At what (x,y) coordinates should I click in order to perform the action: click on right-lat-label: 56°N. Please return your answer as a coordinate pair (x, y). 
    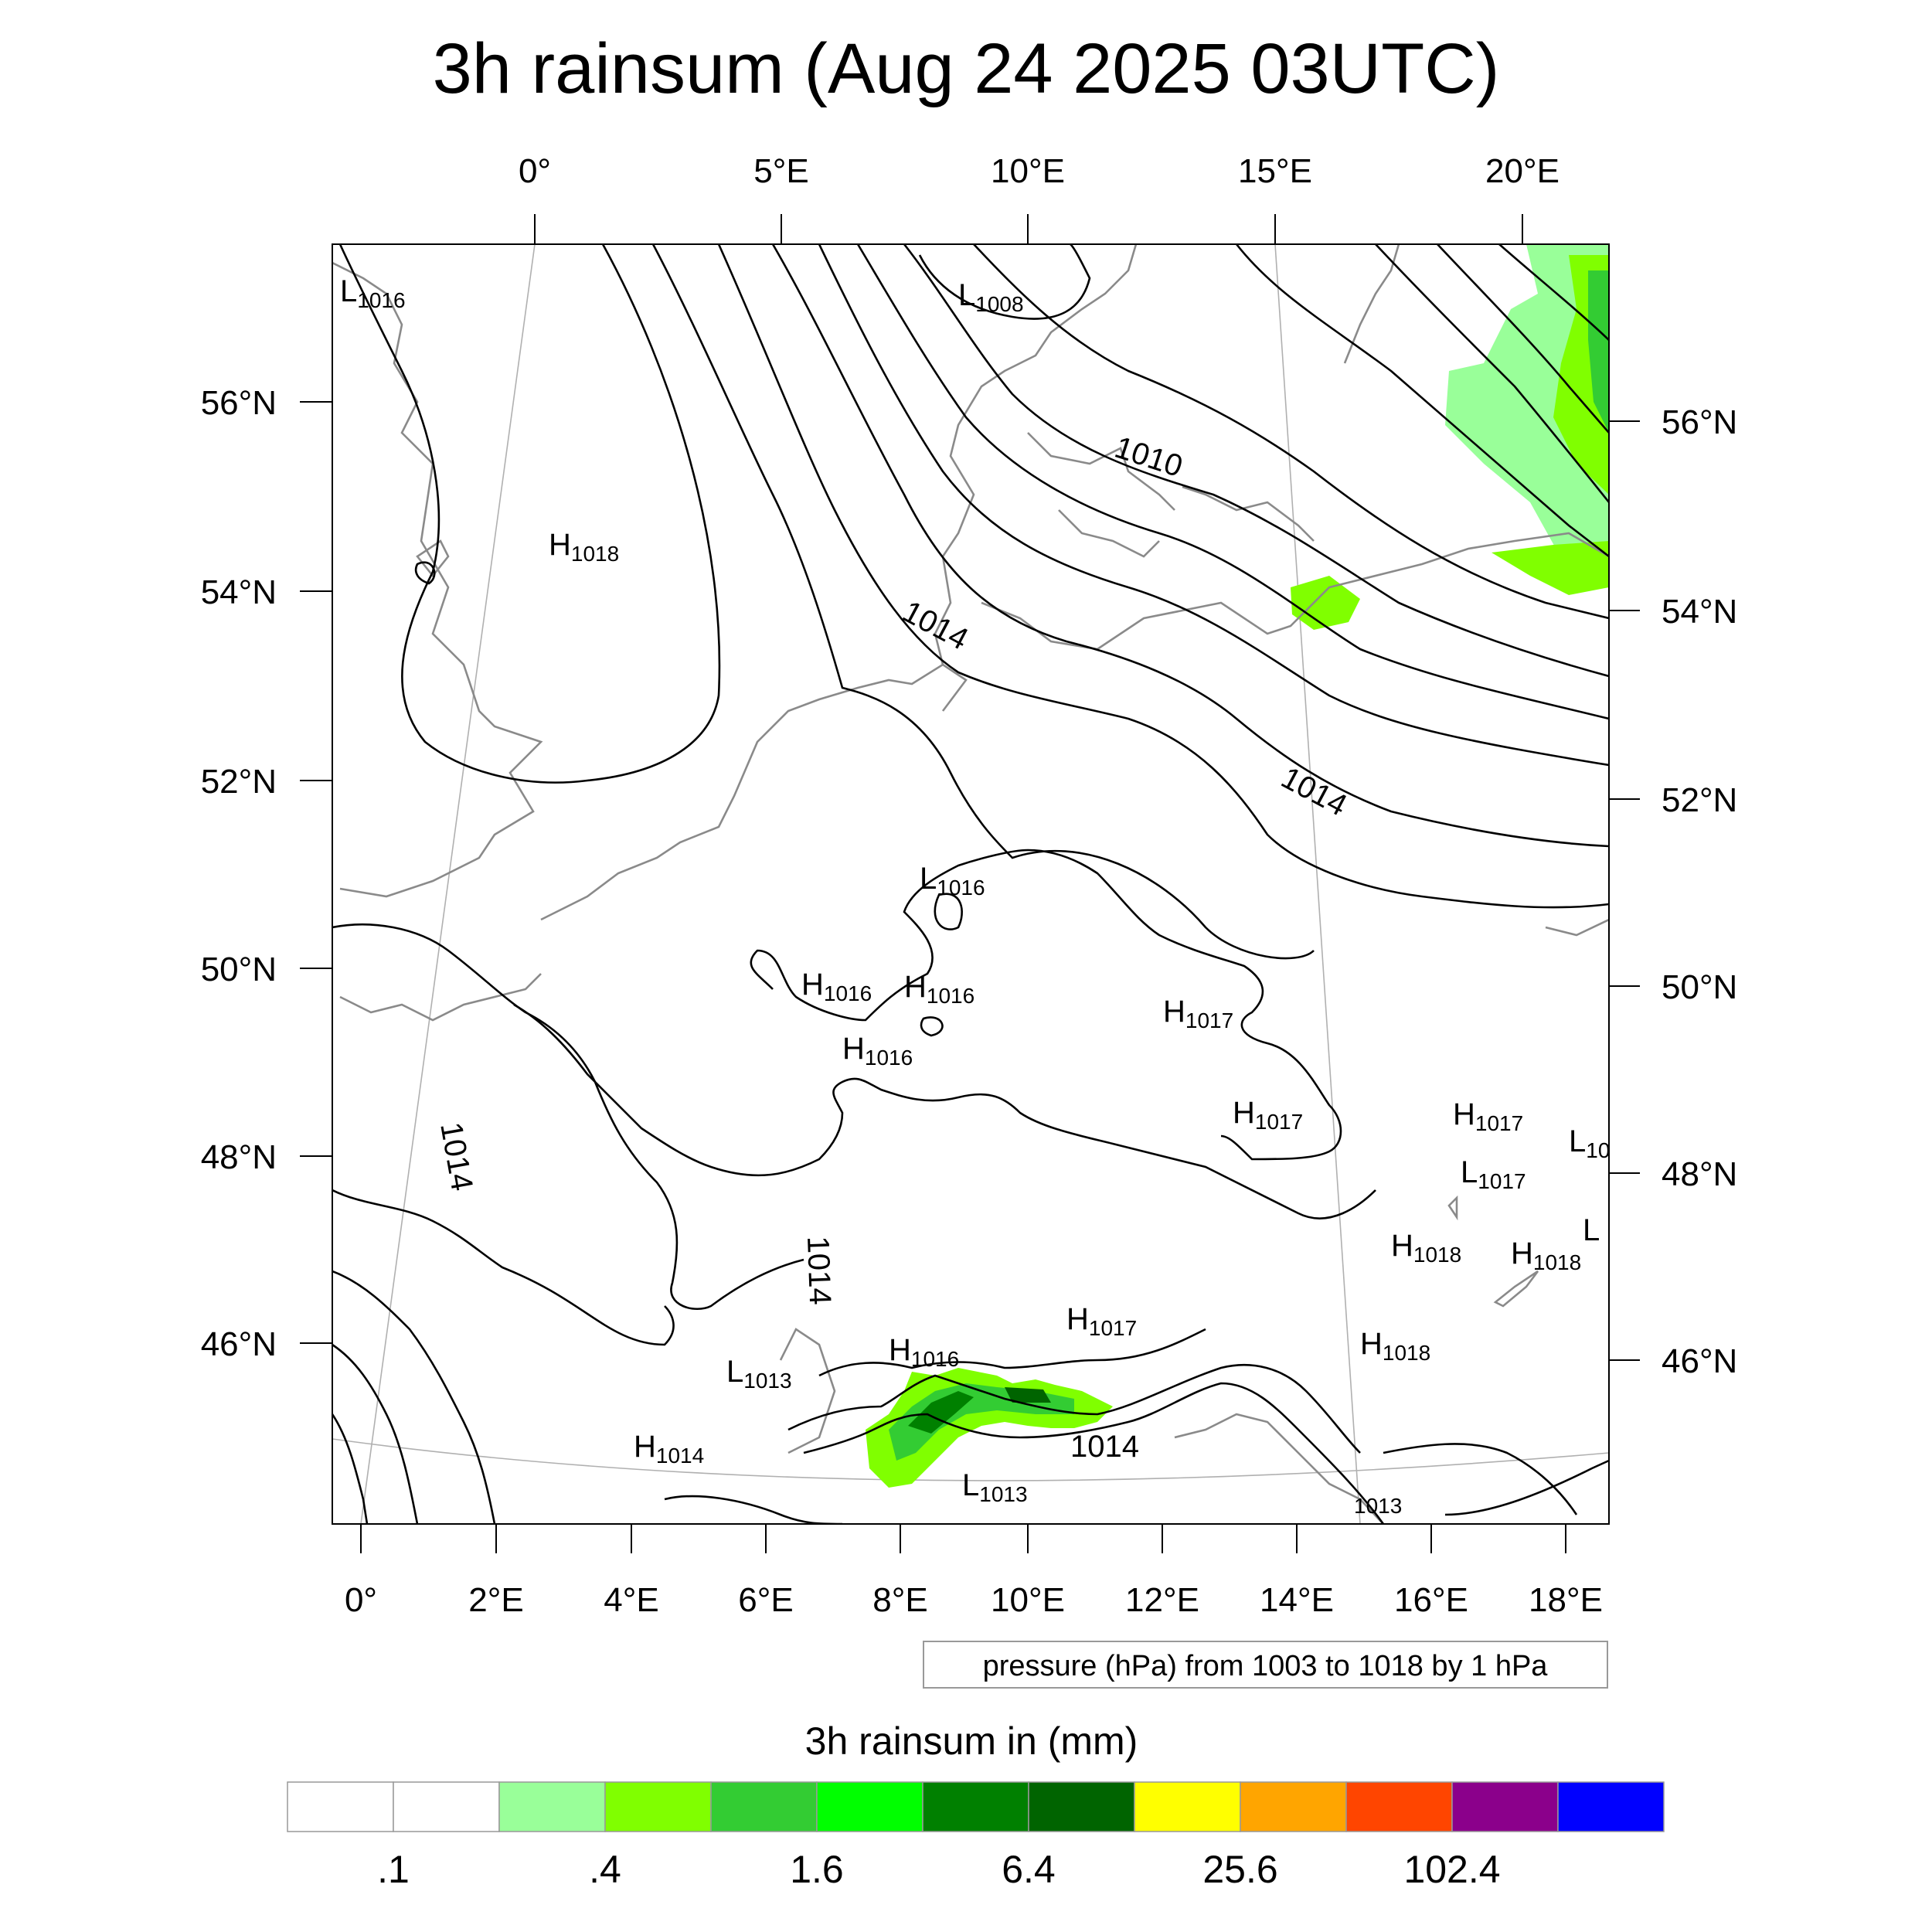
    Looking at the image, I should click on (1700, 422).